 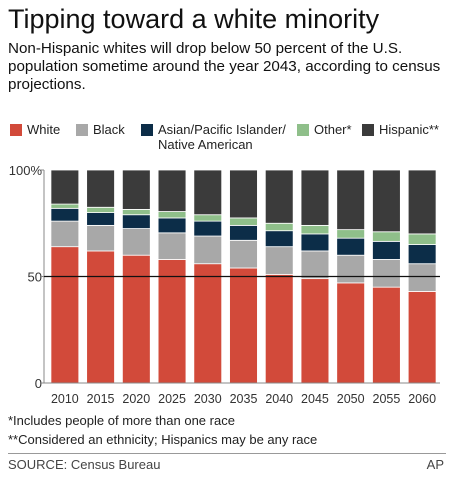 I want to click on credit-text: AP, so click(x=435, y=464).